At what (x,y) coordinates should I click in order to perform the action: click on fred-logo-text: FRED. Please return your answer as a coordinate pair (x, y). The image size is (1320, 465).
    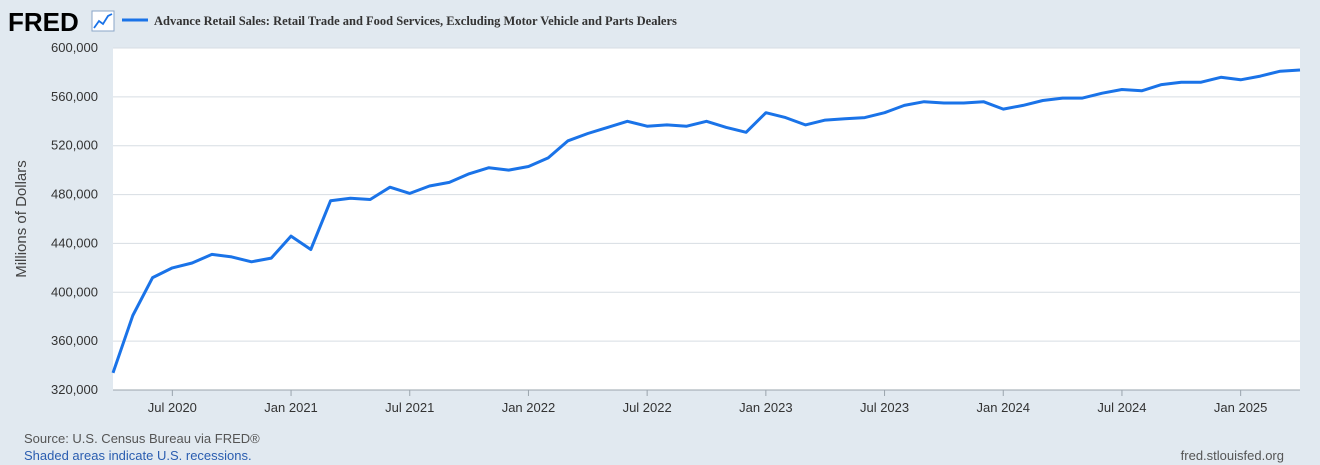
    Looking at the image, I should click on (43, 22).